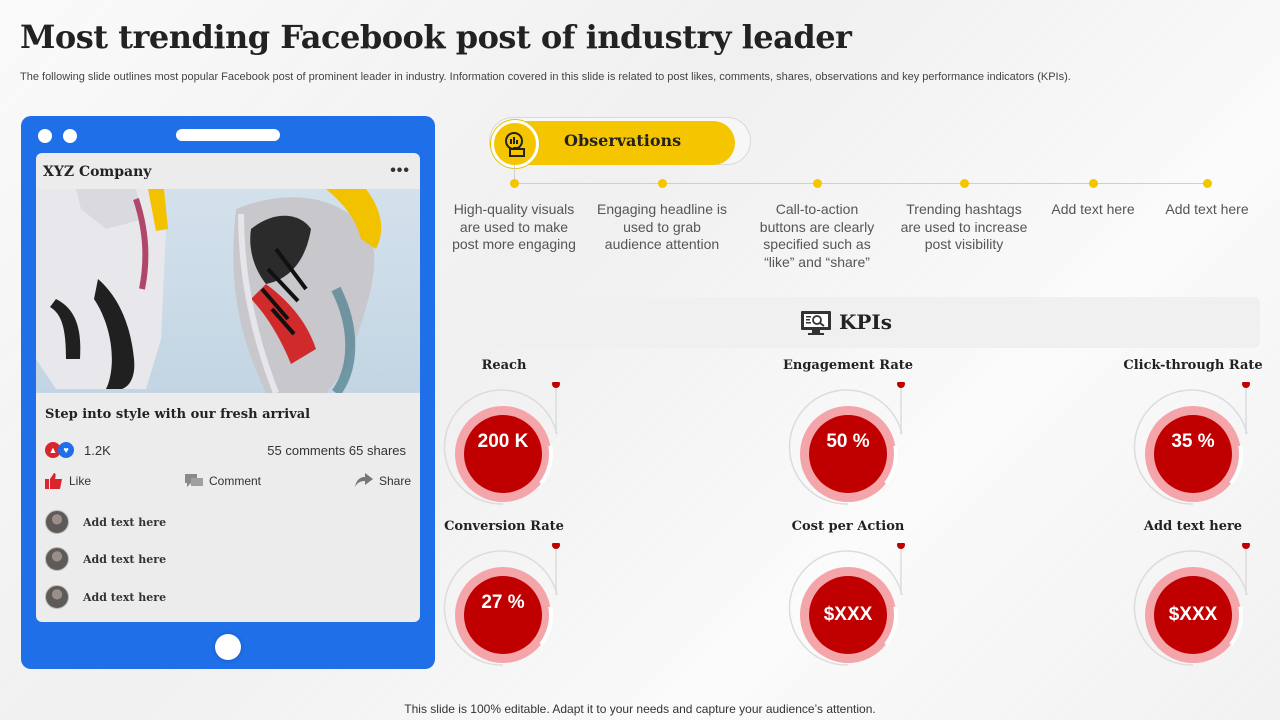  I want to click on company-name: XYZ Company, so click(97, 172).